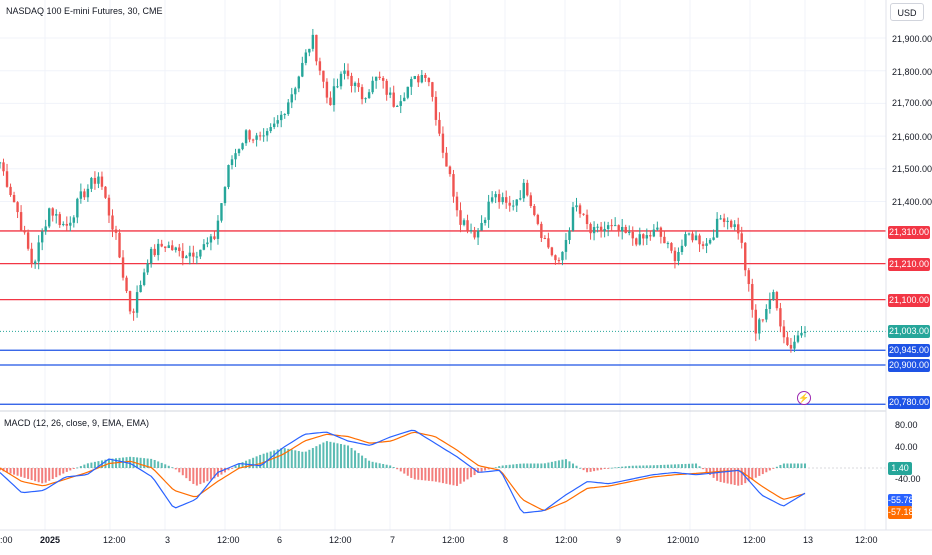 The height and width of the screenshot is (555, 932). What do you see at coordinates (912, 169) in the screenshot?
I see `price-tick: 21,500.00` at bounding box center [912, 169].